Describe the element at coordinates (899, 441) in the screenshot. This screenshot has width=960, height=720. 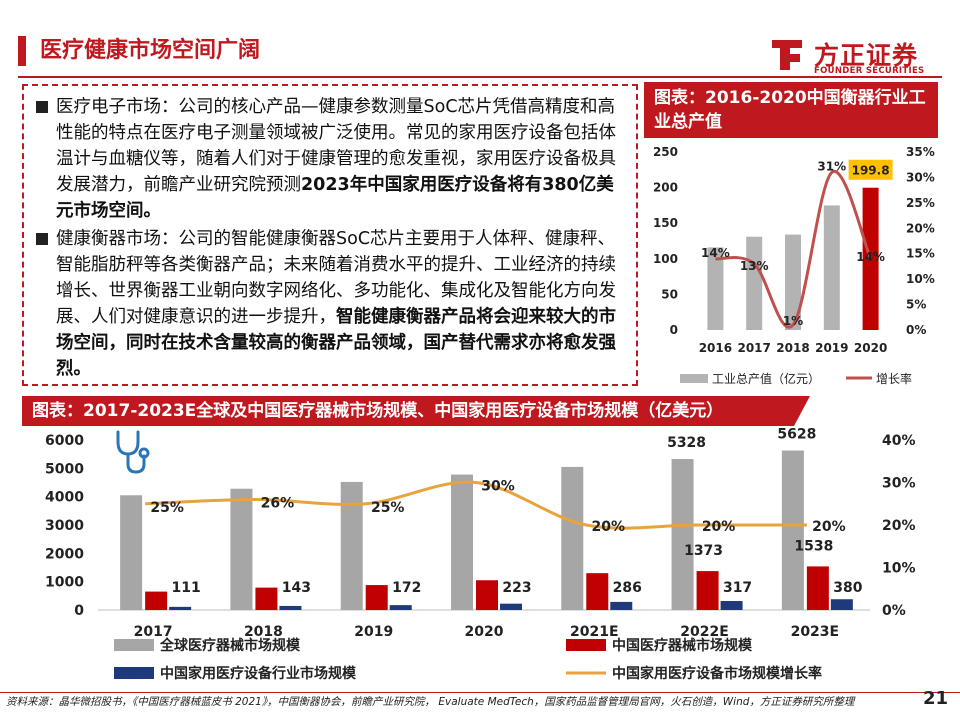
I see `right-tick-label: 40%` at that location.